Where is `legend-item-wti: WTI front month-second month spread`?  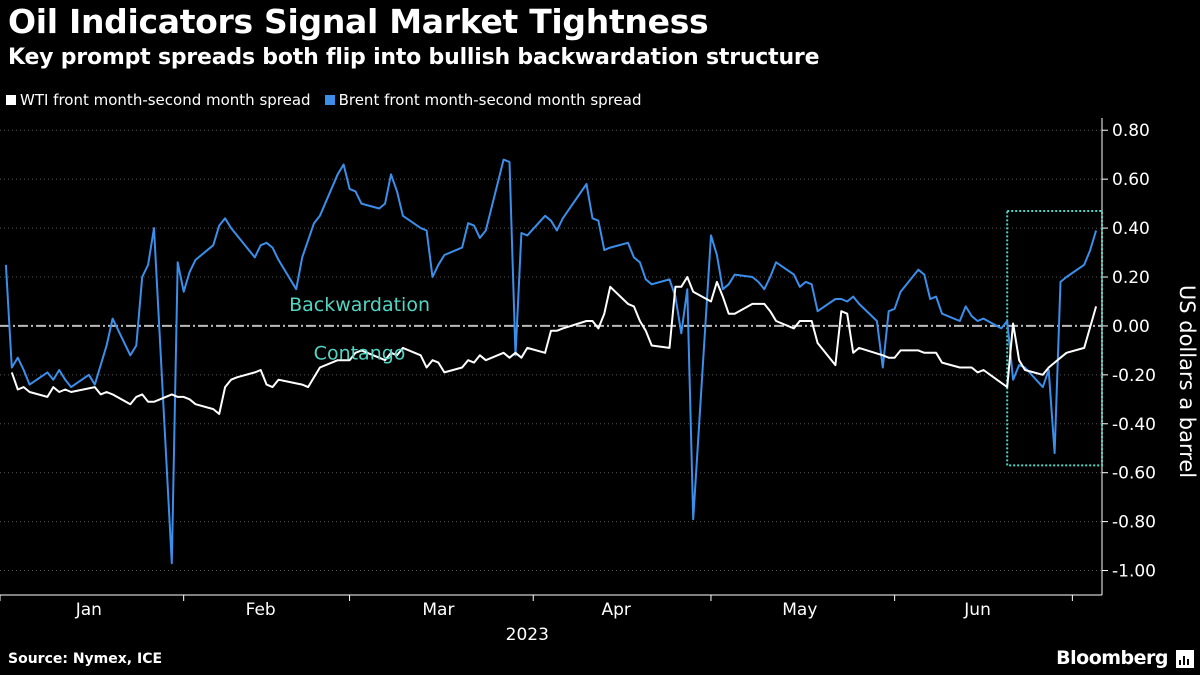 legend-item-wti: WTI front month-second month spread is located at coordinates (158, 100).